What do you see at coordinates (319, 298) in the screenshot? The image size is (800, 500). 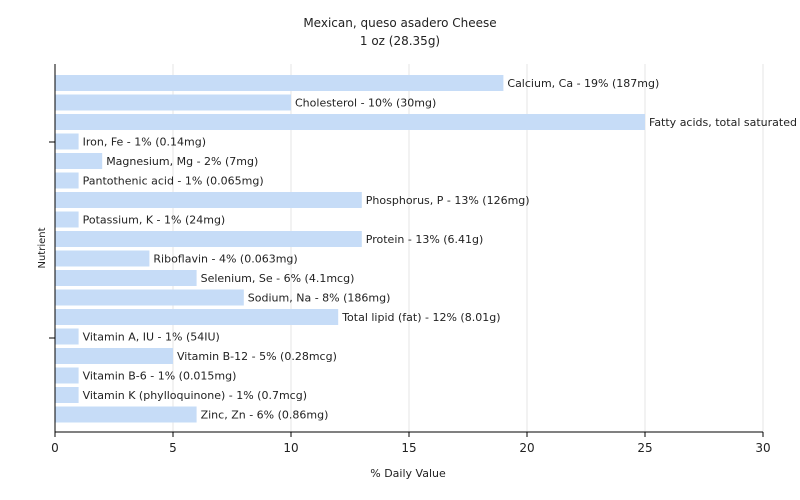 I see `bar-label-11: Sodium, Na - 8% (186mg)` at bounding box center [319, 298].